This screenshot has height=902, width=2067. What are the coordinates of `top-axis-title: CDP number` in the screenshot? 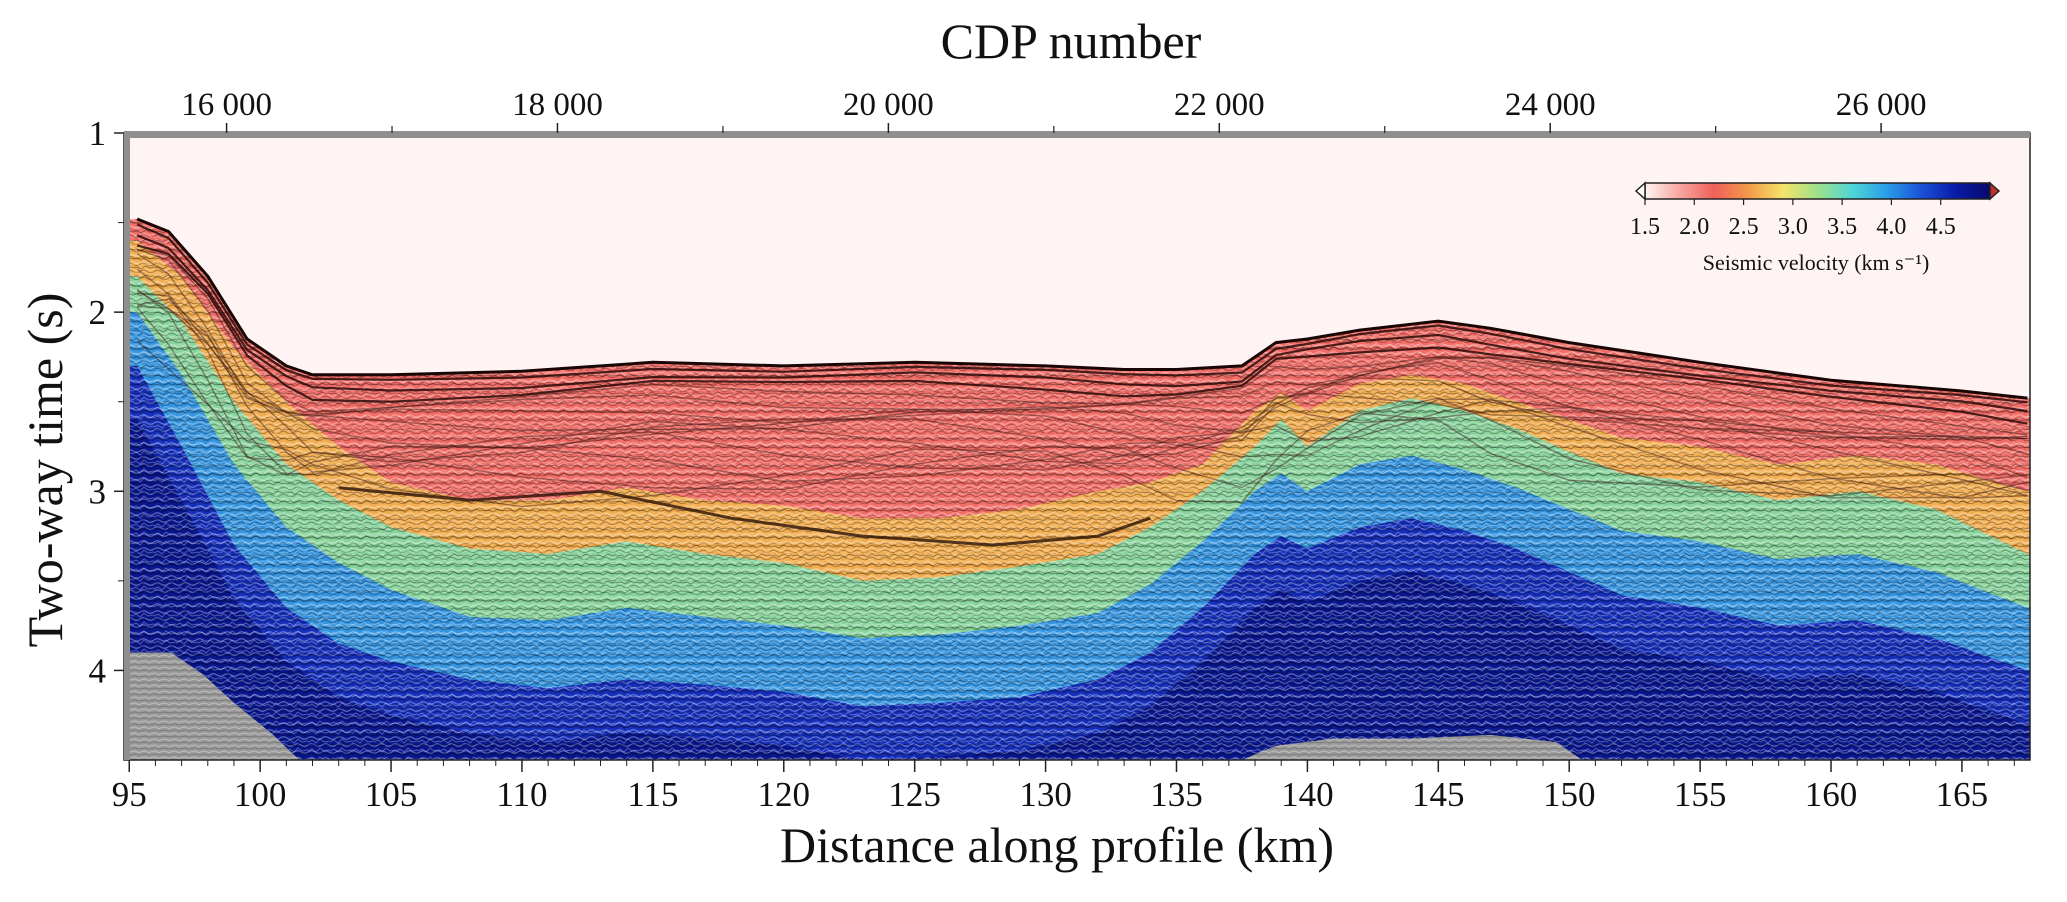 It's located at (1071, 41).